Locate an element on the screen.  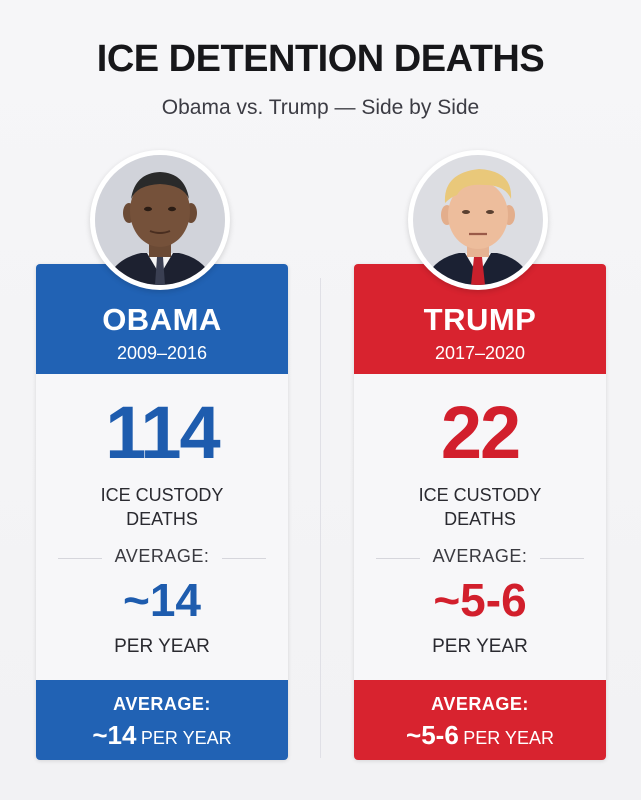
obama-deaths-number: 114 is located at coordinates (162, 432).